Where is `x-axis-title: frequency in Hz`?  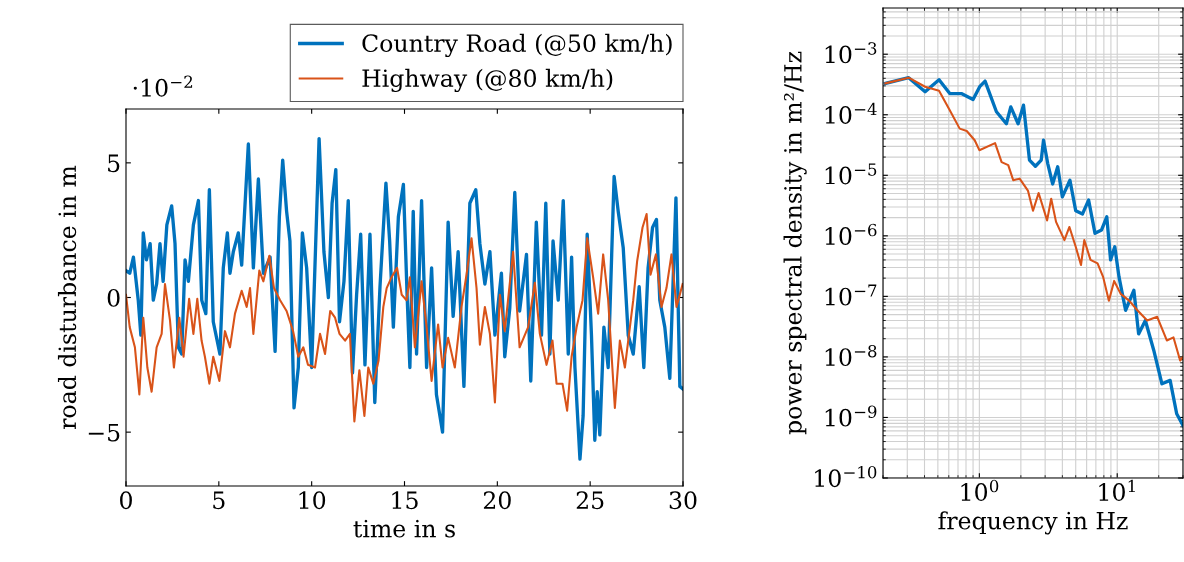
x-axis-title: frequency in Hz is located at coordinates (1033, 523).